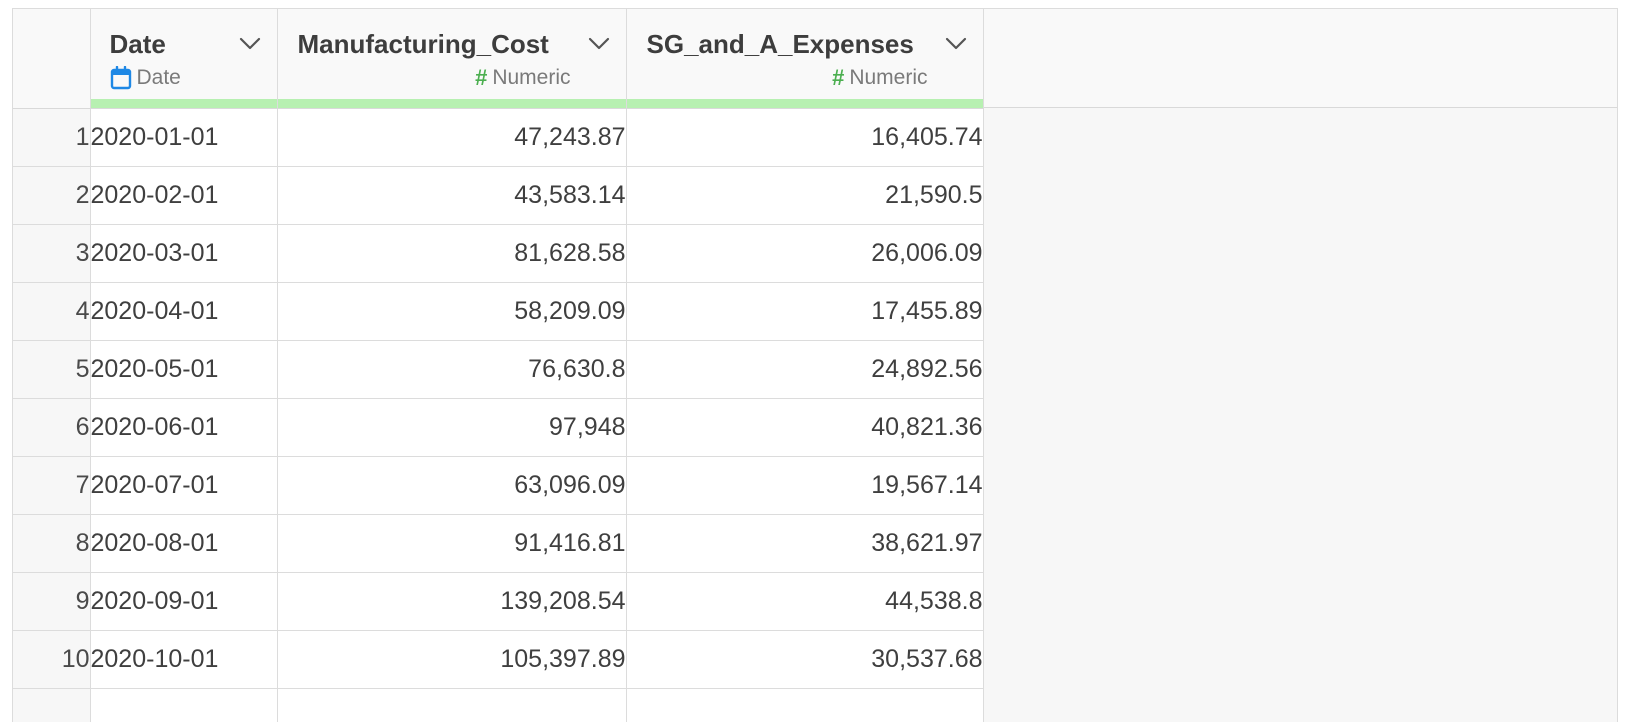 The image size is (1630, 722). I want to click on column-type-label: Date, so click(158, 77).